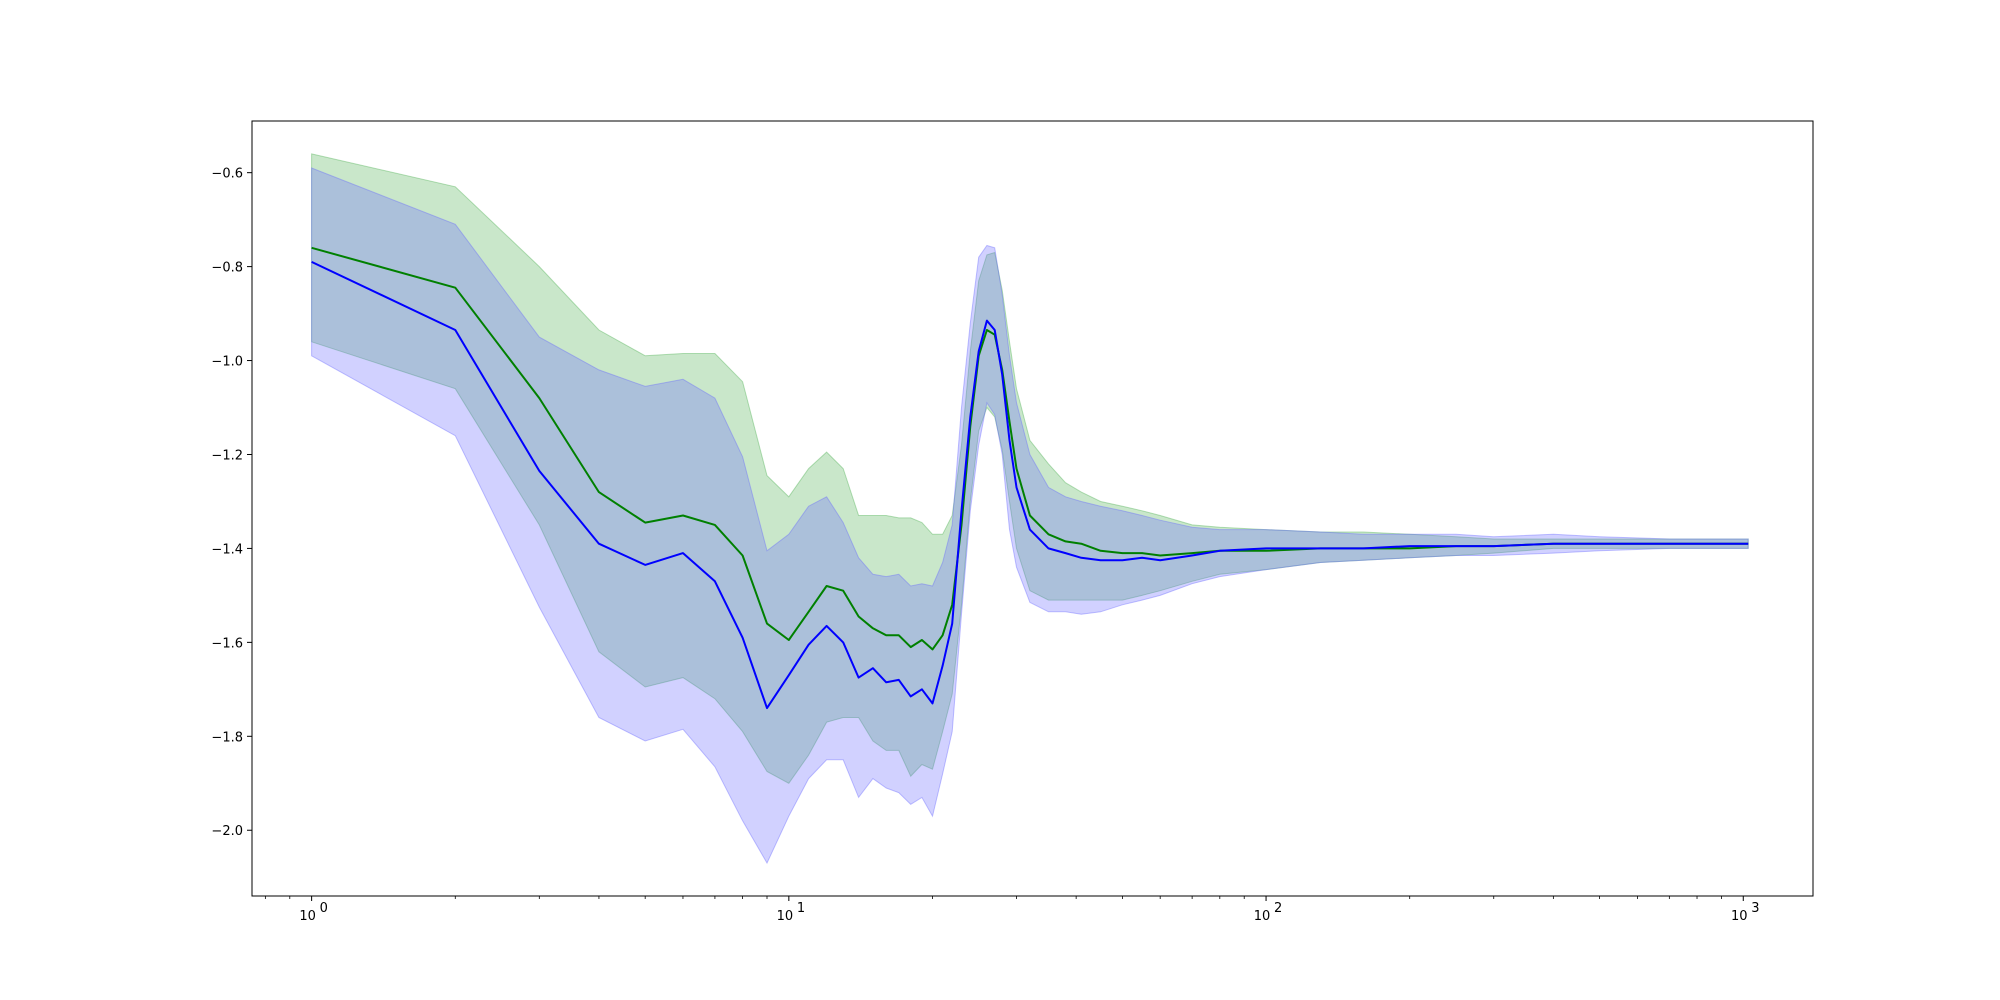  Describe the element at coordinates (227, 455) in the screenshot. I see `y-tick-label: −1.2` at that location.